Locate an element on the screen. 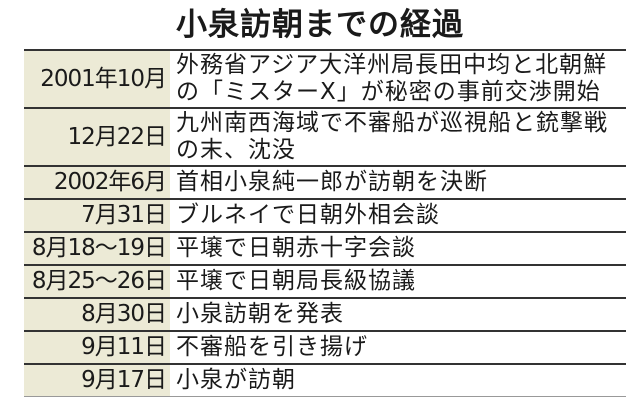  event-cell: ブルネイで日朝外相会談 is located at coordinates (398, 215).